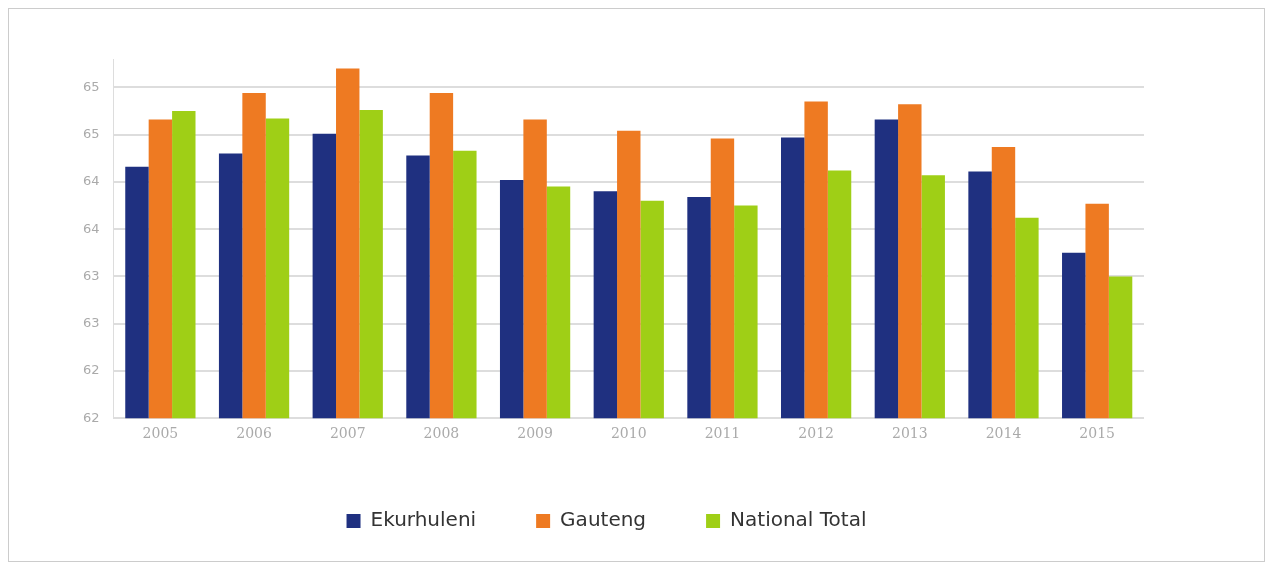 The height and width of the screenshot is (574, 1275). Describe the element at coordinates (254, 433) in the screenshot. I see `x-tick-label: 2006` at that location.